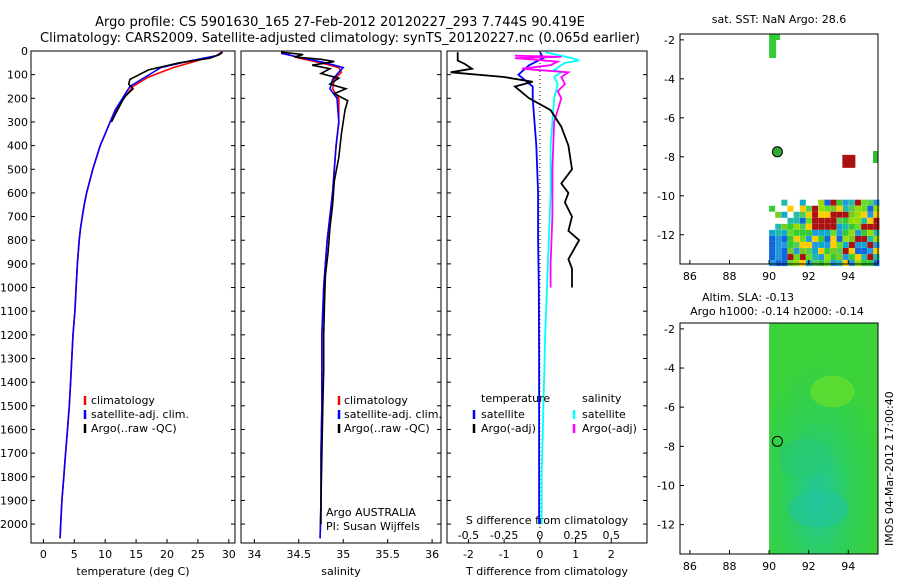 The width and height of the screenshot is (900, 580). What do you see at coordinates (24, 51) in the screenshot?
I see `y-tick-label: 0` at bounding box center [24, 51].